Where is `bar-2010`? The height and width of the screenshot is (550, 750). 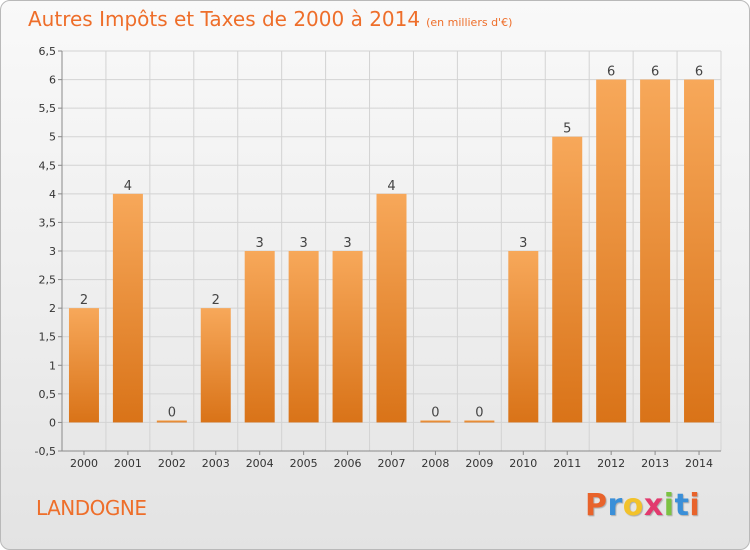
bar-2010 is located at coordinates (523, 337).